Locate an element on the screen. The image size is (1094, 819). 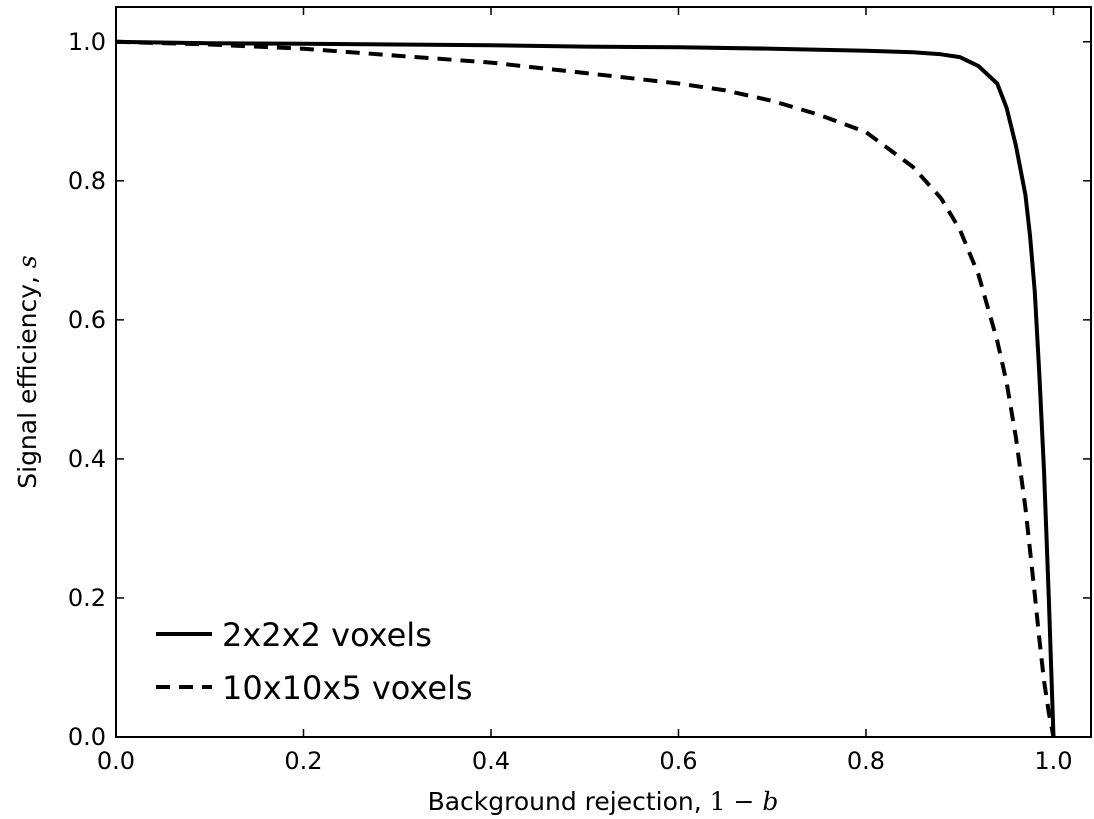
y-tick-label-3: 0.6 is located at coordinates (87, 320).